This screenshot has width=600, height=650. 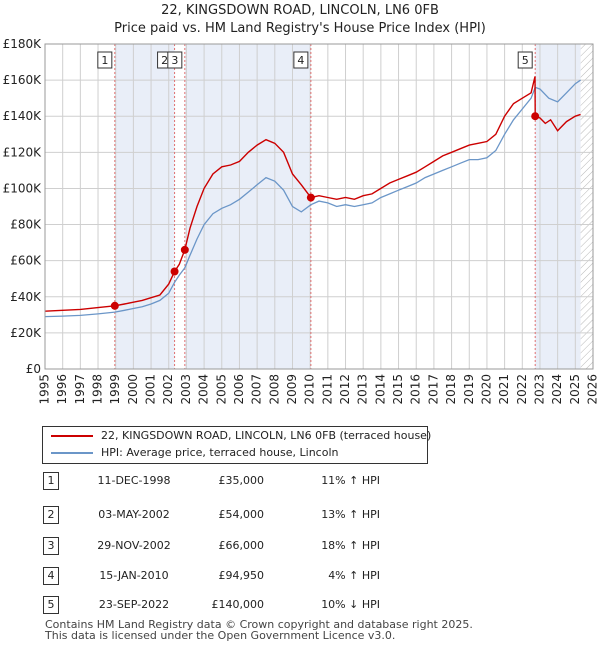 I want to click on sale-row: 5 23-SEP-2022 £140,000 10% ↓ HPI, so click(x=240, y=605).